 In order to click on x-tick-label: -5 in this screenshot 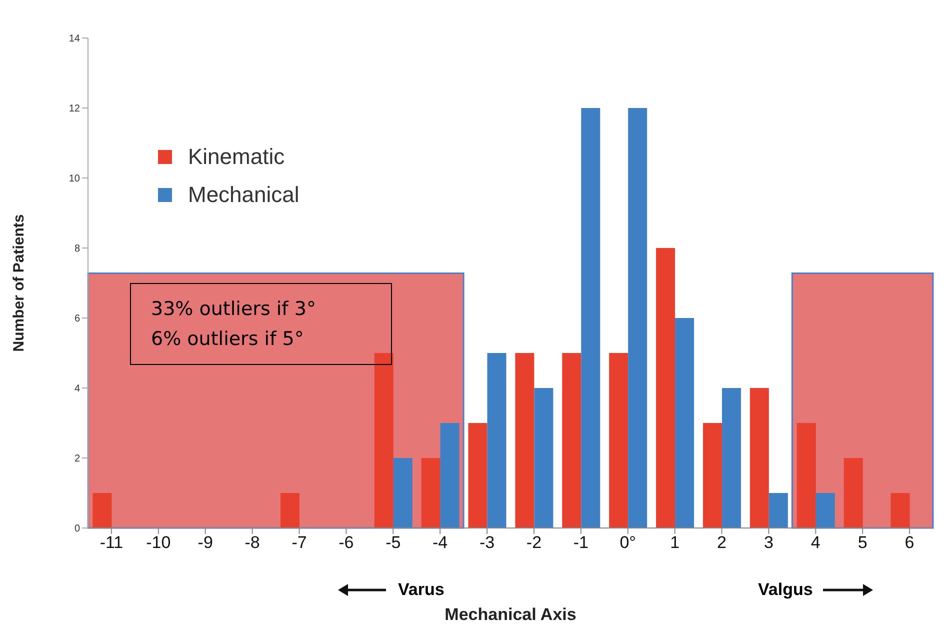, I will do `click(393, 542)`.